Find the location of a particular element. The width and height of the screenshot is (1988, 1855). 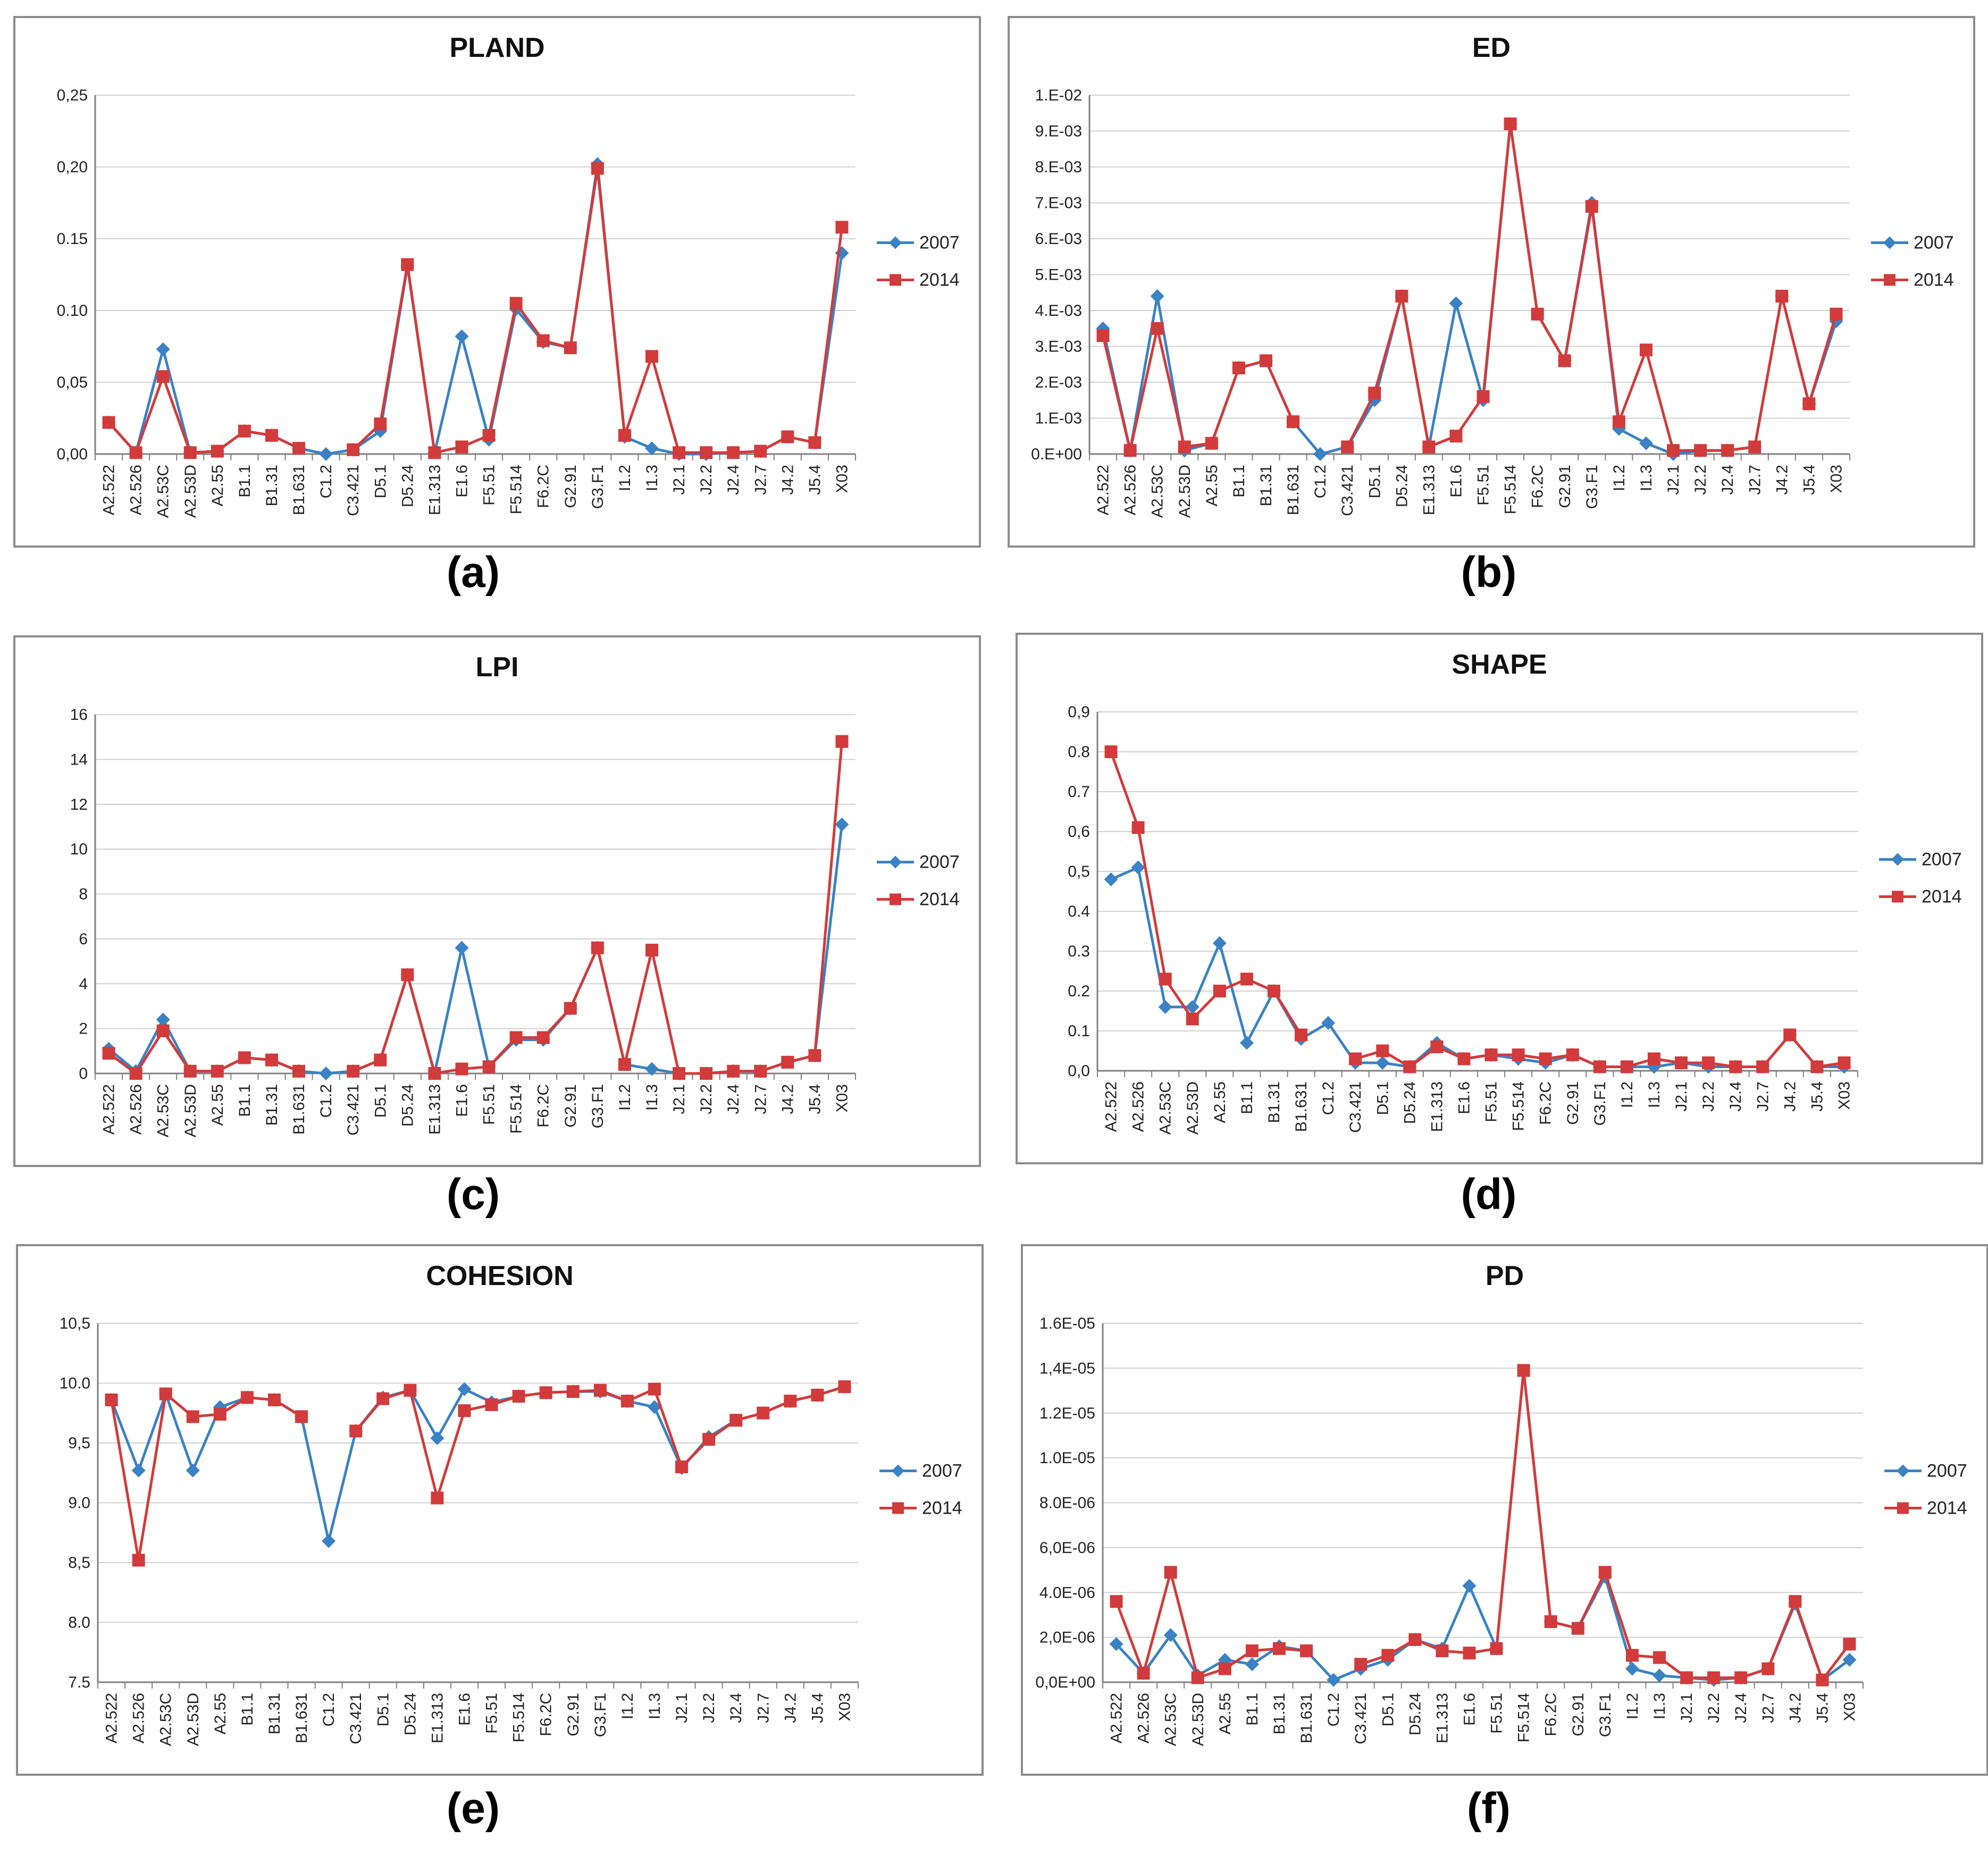

y-tick-label: 0,0 is located at coordinates (1079, 1071).